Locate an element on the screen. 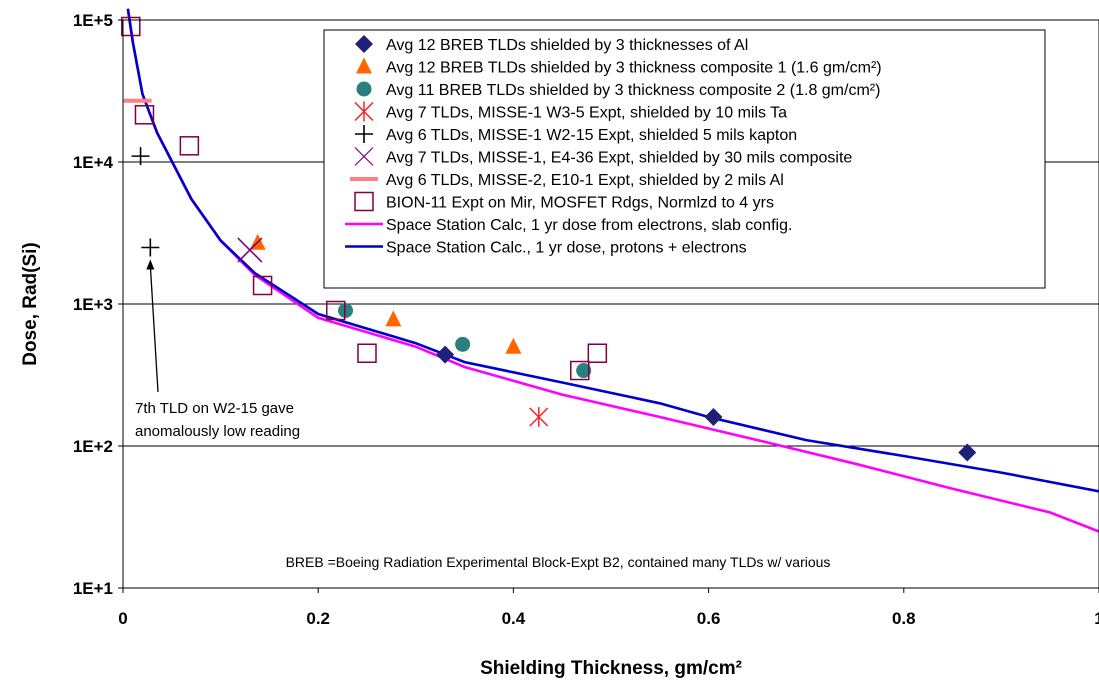 The image size is (1099, 683). x-tick-label: 1 is located at coordinates (1096, 618).